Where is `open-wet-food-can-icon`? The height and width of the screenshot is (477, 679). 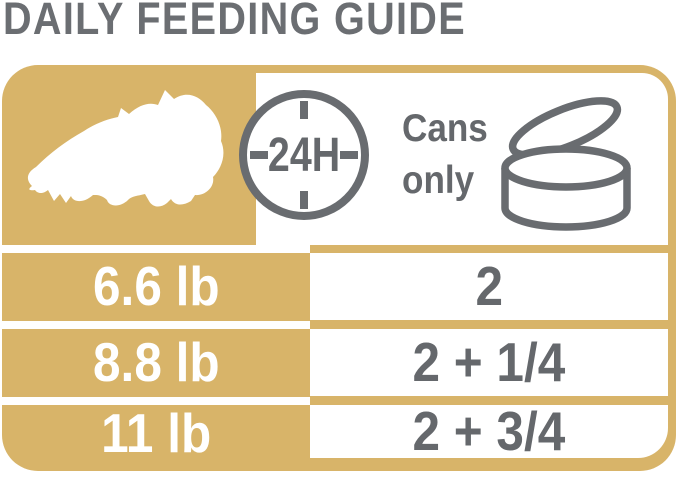
open-wet-food-can-icon is located at coordinates (566, 164).